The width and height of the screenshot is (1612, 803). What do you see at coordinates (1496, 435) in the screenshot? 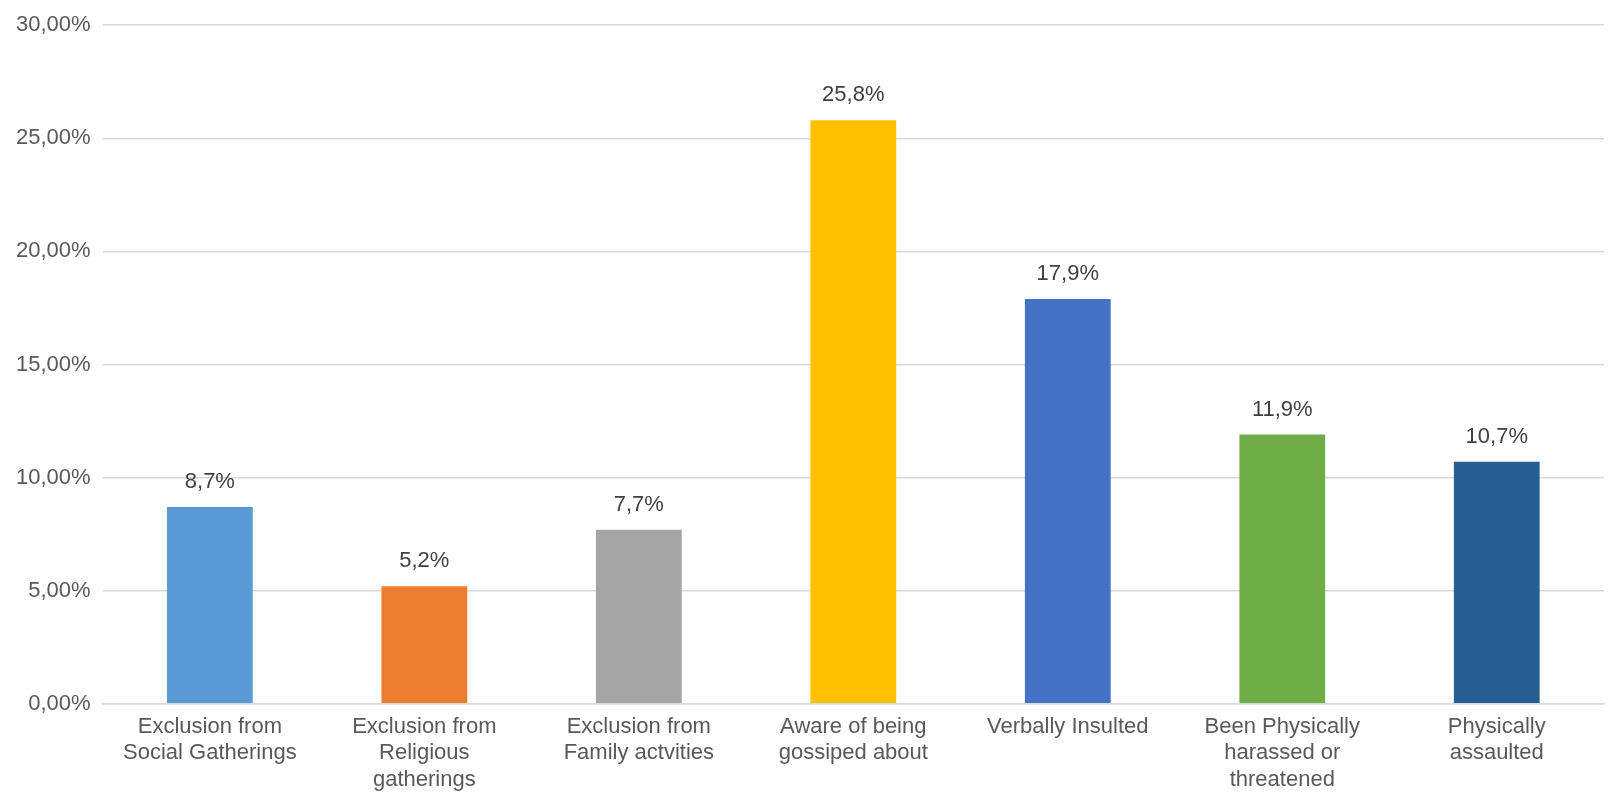
I see `data-label: 10,7%` at bounding box center [1496, 435].